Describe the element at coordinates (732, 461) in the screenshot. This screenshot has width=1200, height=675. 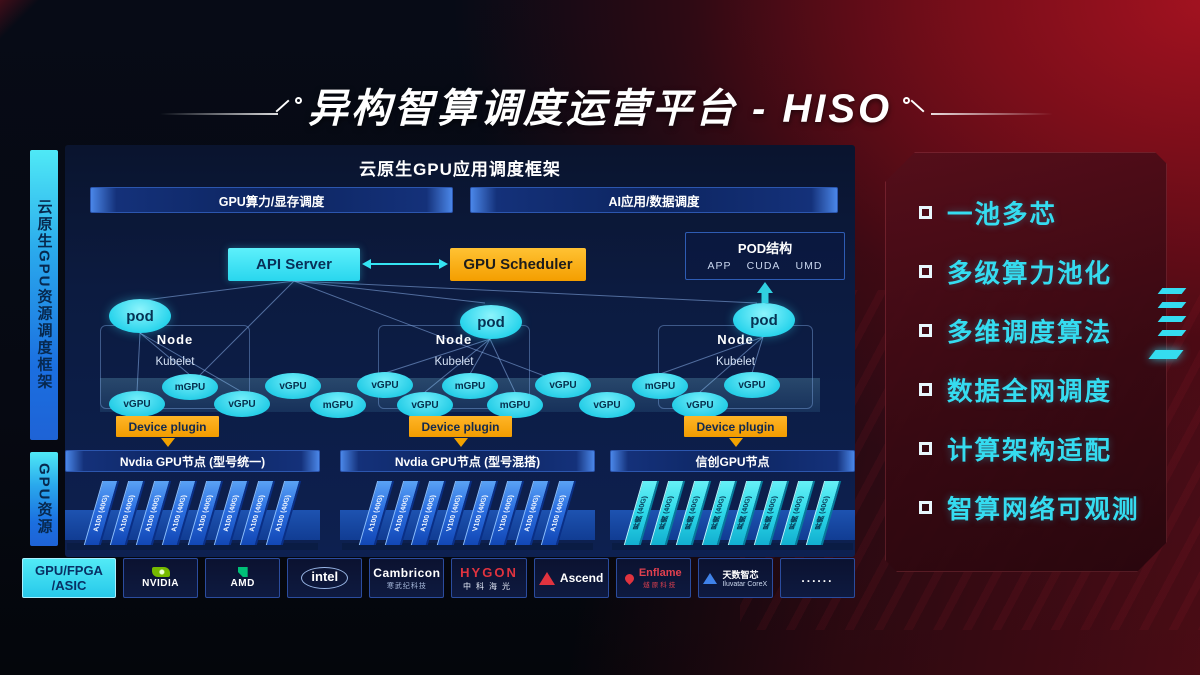
I see `gpu-group-header: 信创GPU节点` at that location.